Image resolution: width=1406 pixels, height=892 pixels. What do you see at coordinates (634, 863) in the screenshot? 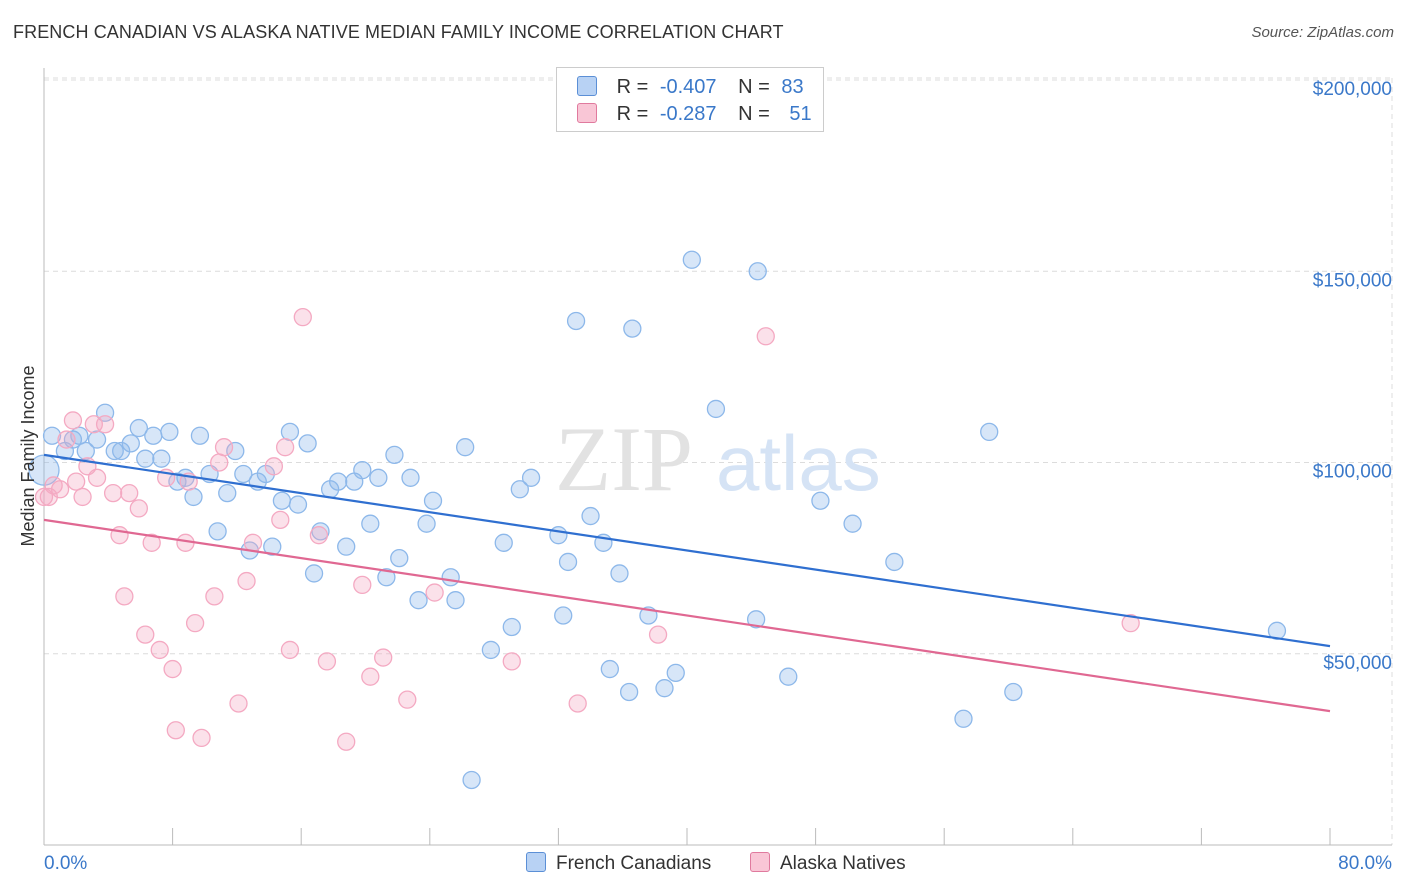
I see `bottom-legend-label: French Canadians` at bounding box center [634, 863].